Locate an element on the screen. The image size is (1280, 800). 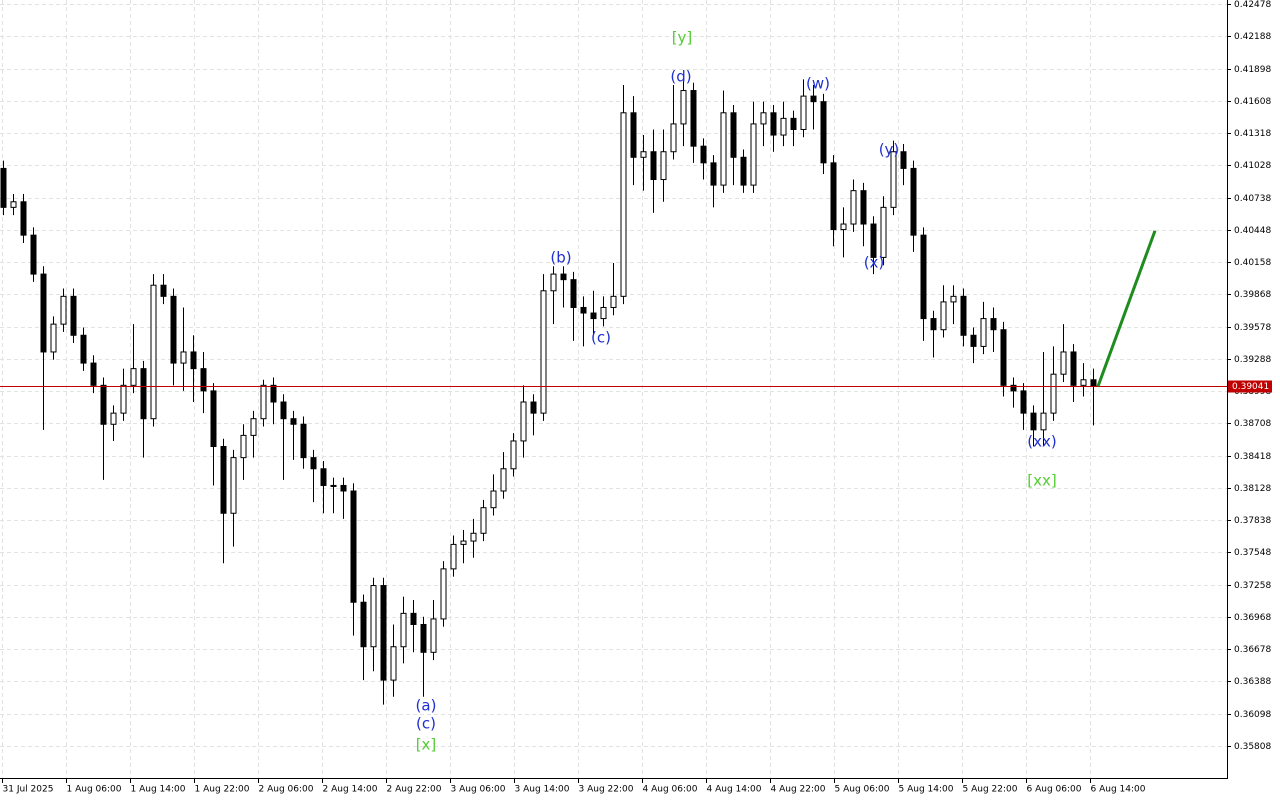
y-tick-label: 0.40158 is located at coordinates (1252, 263).